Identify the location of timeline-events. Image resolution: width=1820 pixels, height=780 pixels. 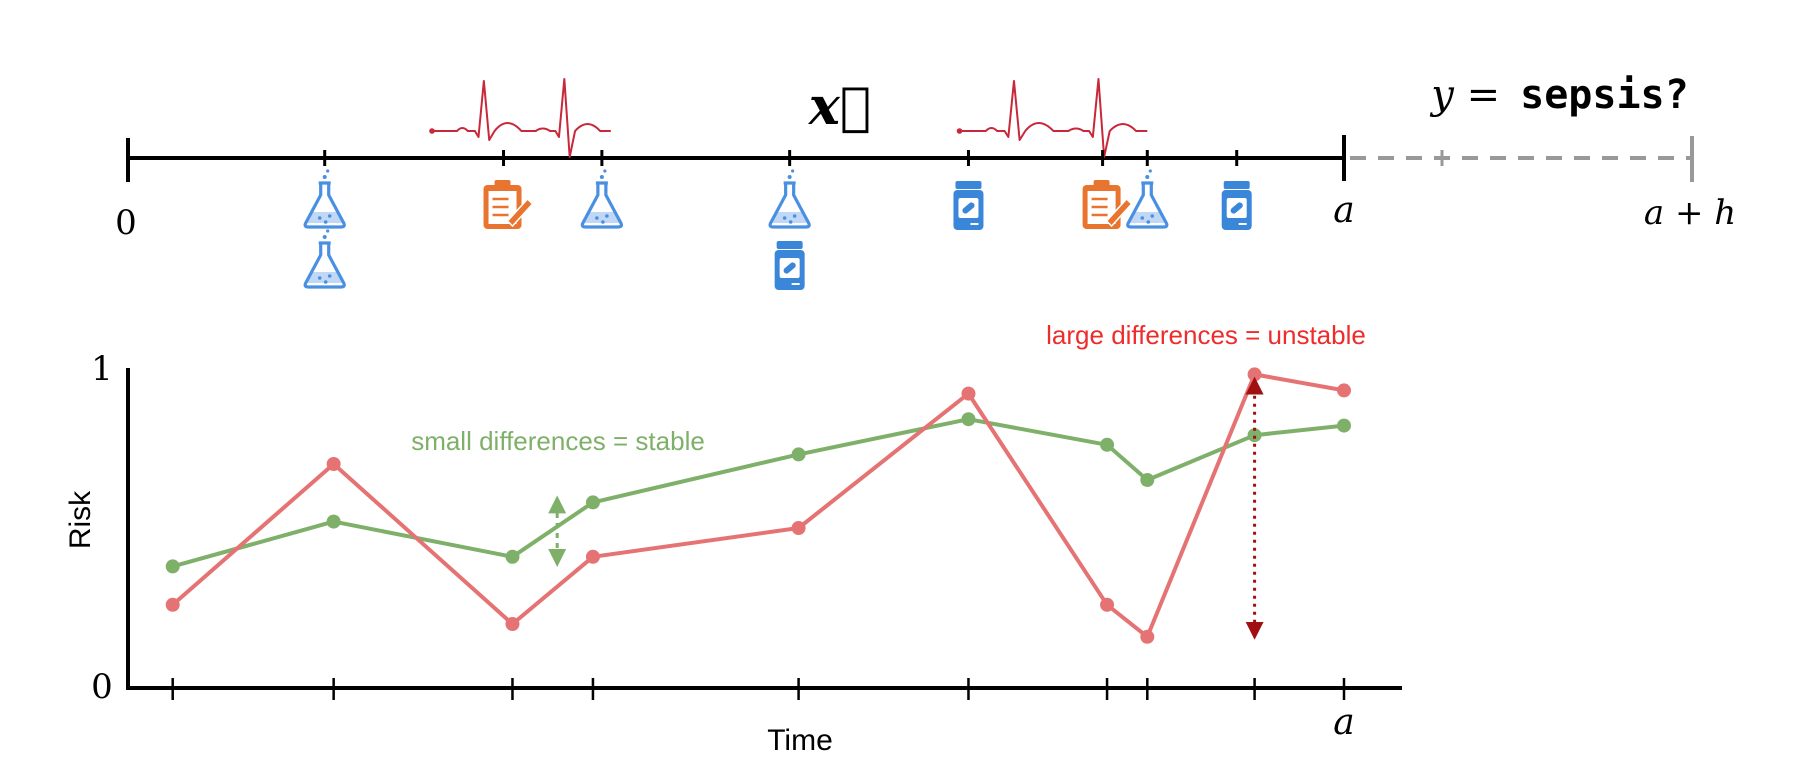
(777, 220).